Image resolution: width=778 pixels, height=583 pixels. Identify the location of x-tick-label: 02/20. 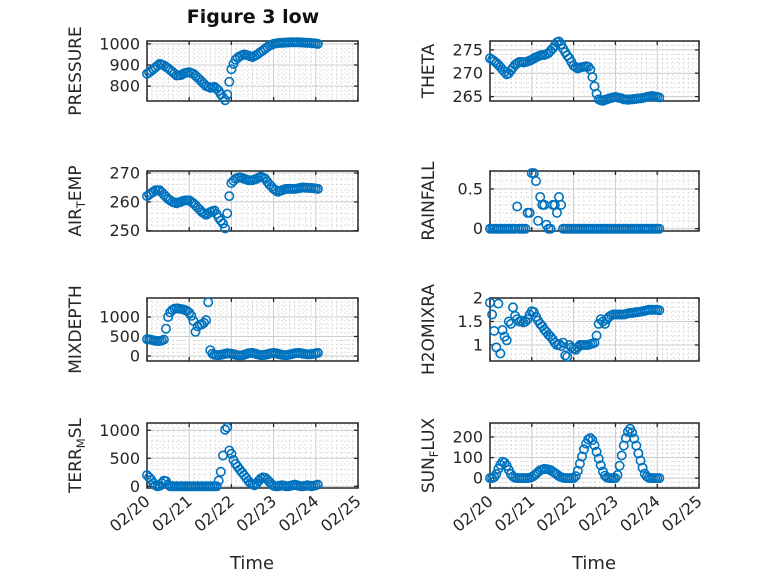
(473, 514).